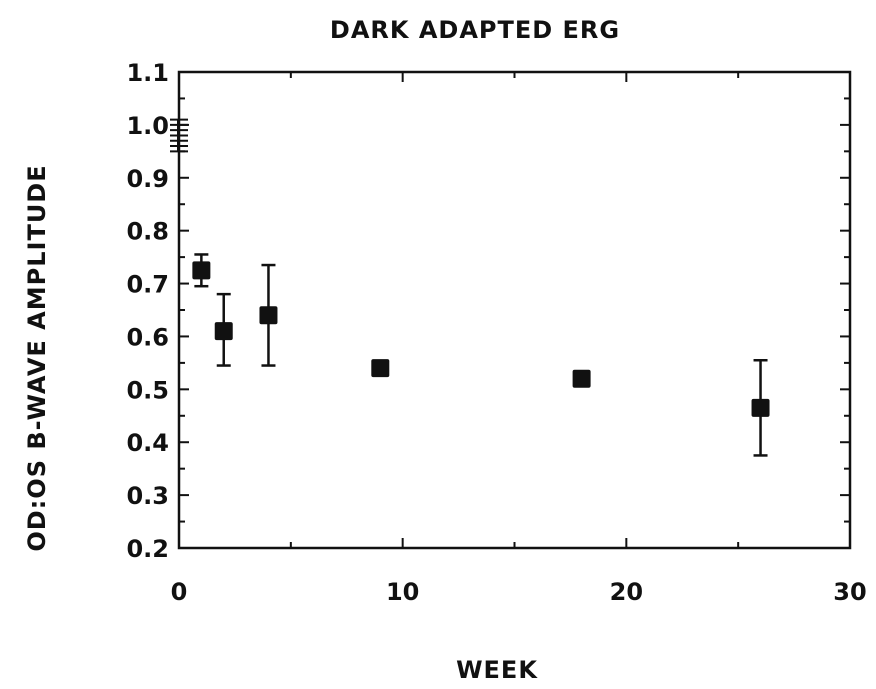 This screenshot has width=876, height=689. I want to click on y-tick-label: 0.7, so click(147, 285).